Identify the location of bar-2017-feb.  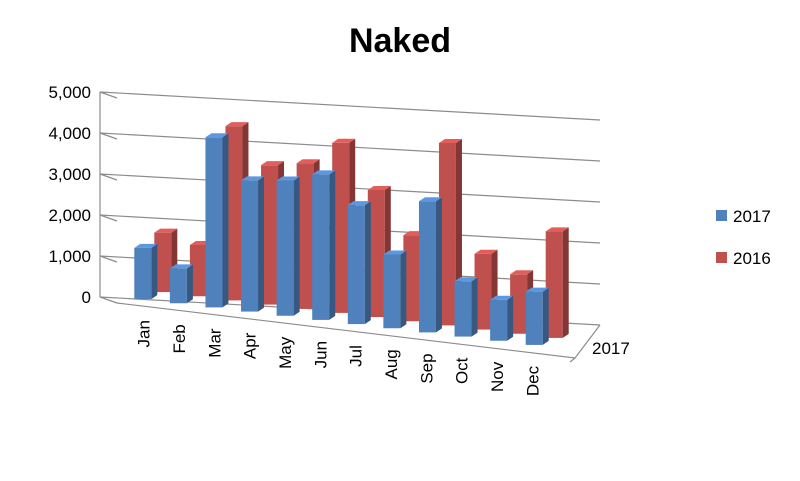
(181, 284).